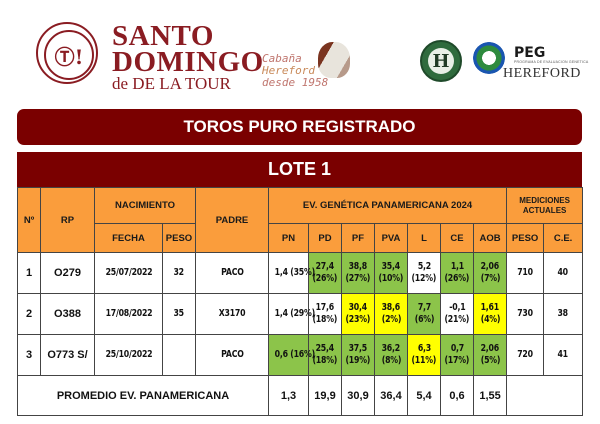  I want to click on cell-num: 3, so click(29, 355).